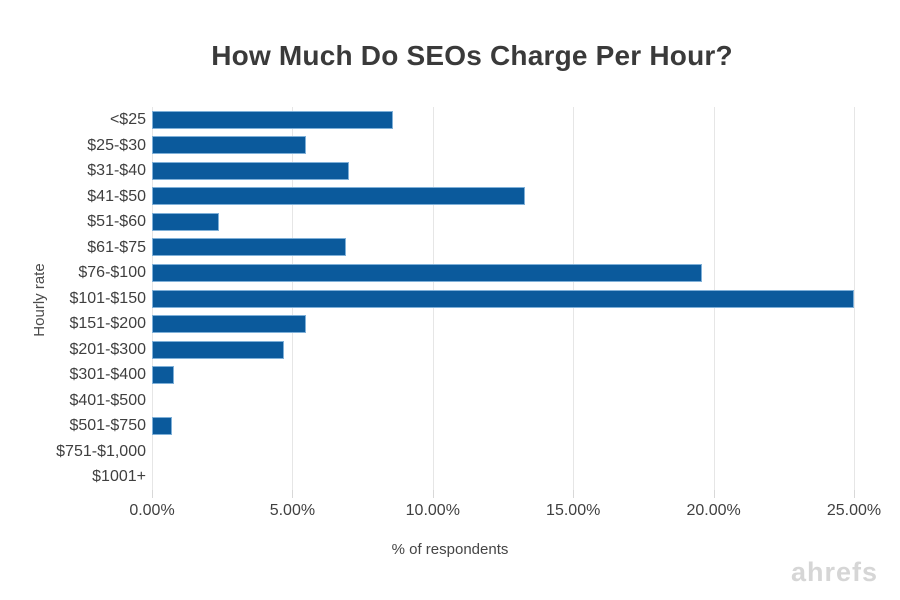  What do you see at coordinates (107, 400) in the screenshot?
I see `category-label: $401-$500` at bounding box center [107, 400].